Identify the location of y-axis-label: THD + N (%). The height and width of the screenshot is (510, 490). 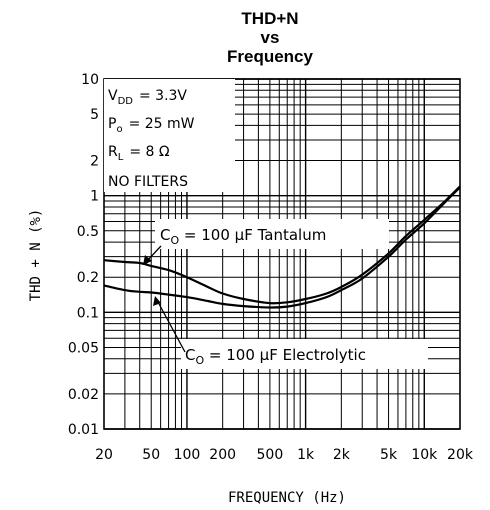
(36, 255).